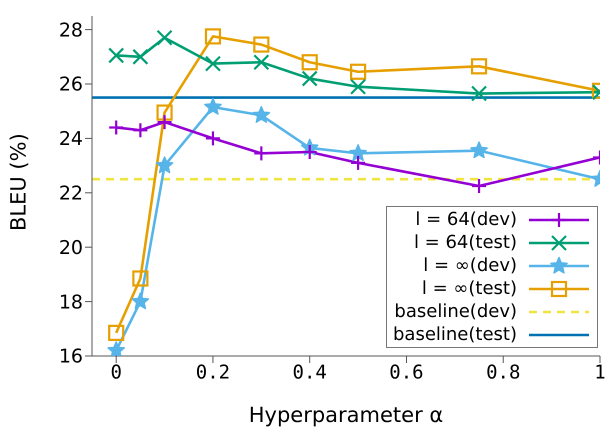 The height and width of the screenshot is (432, 609). Describe the element at coordinates (466, 219) in the screenshot. I see `legend-label: l = 64(dev)` at that location.